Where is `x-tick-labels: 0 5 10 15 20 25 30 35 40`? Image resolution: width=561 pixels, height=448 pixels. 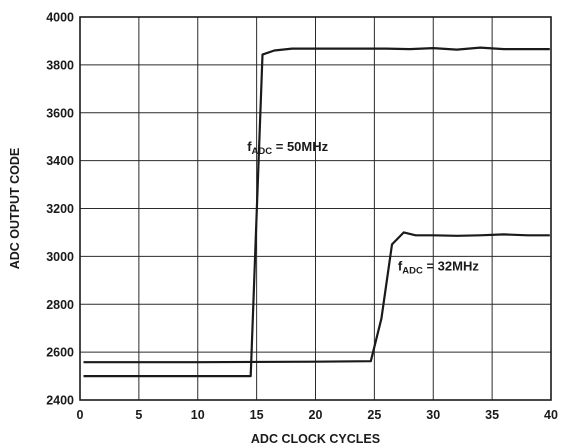
x-tick-labels: 0 5 10 15 20 25 30 35 40 is located at coordinates (317, 415).